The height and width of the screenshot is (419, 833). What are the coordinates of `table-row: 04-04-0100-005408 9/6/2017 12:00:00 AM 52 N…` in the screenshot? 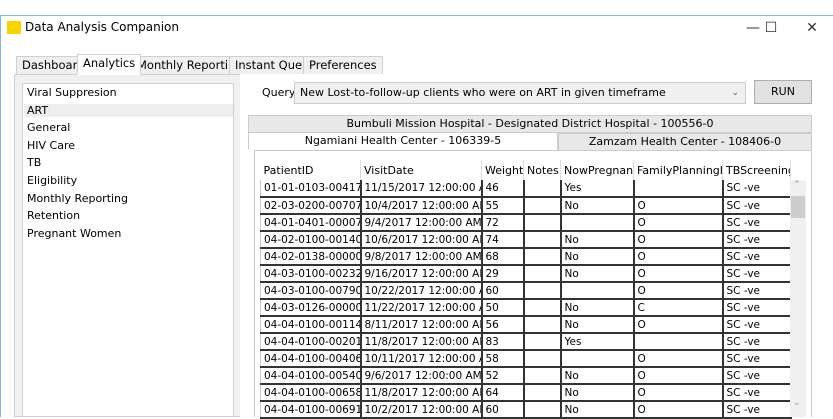 It's located at (526, 376).